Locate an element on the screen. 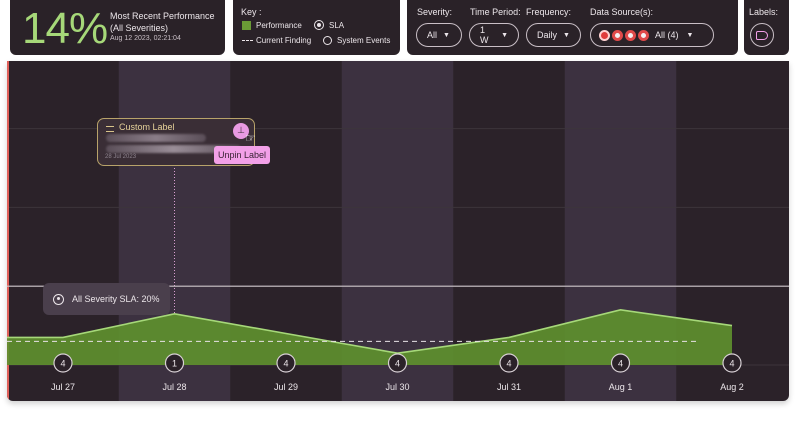 This screenshot has height=424, width=795. performance-area is located at coordinates (369, 337).